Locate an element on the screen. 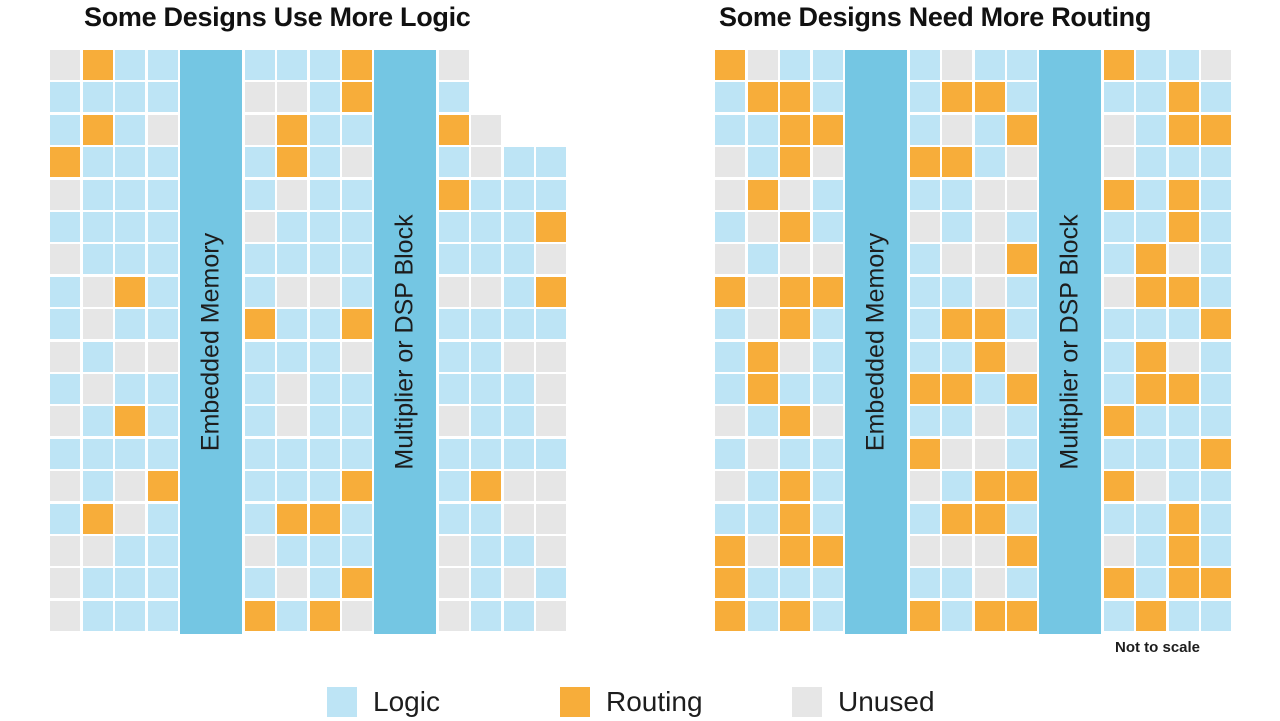  legend-routing-label: Routing is located at coordinates (654, 701).